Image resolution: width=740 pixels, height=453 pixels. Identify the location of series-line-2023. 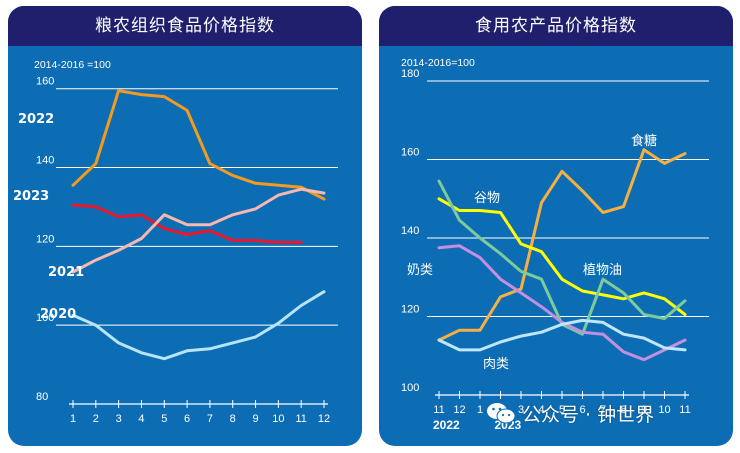
(187, 223).